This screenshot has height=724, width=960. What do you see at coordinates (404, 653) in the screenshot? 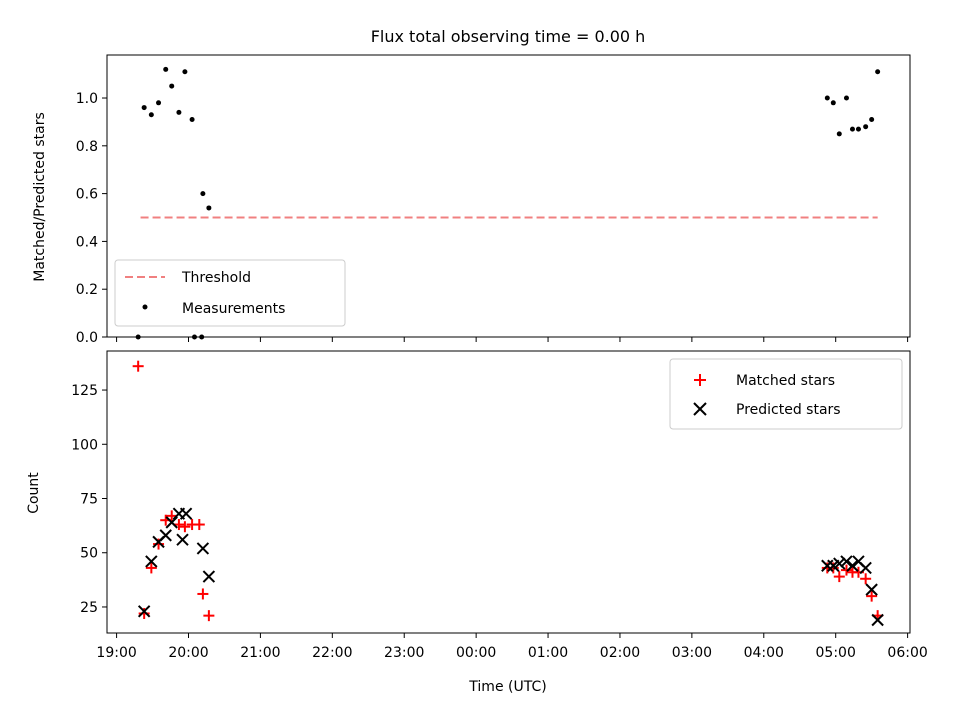
I see `x-tick-label: 23:00` at bounding box center [404, 653].